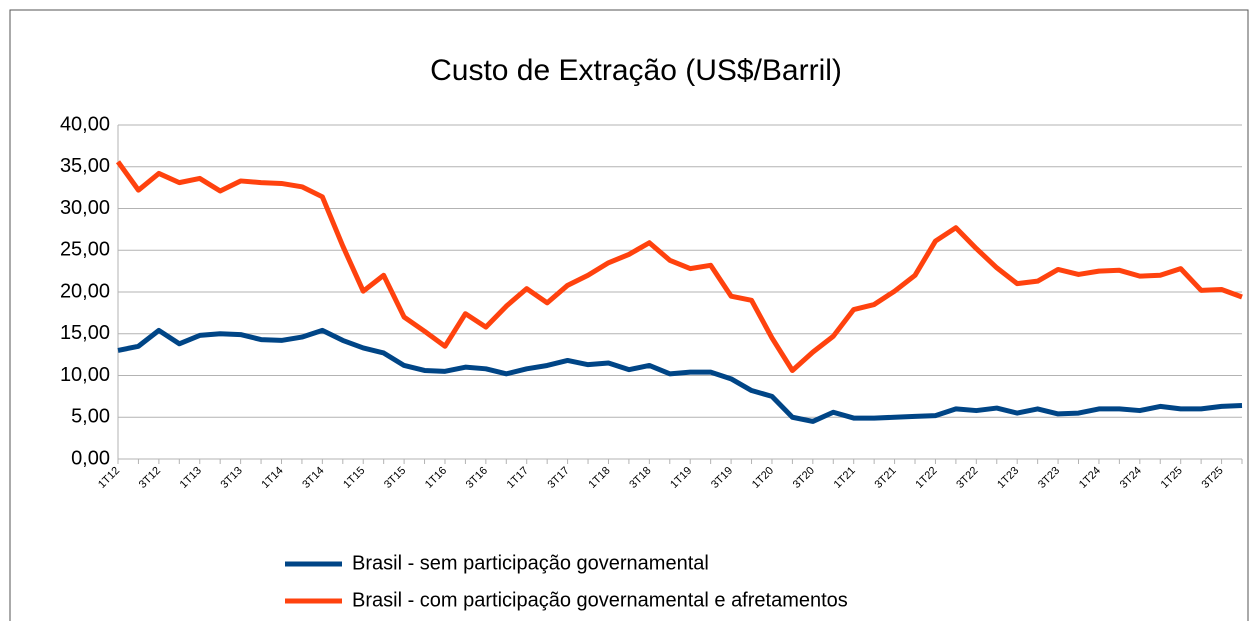 Image resolution: width=1258 pixels, height=621 pixels. Describe the element at coordinates (886, 478) in the screenshot. I see `x-tick-label: 3T21` at that location.